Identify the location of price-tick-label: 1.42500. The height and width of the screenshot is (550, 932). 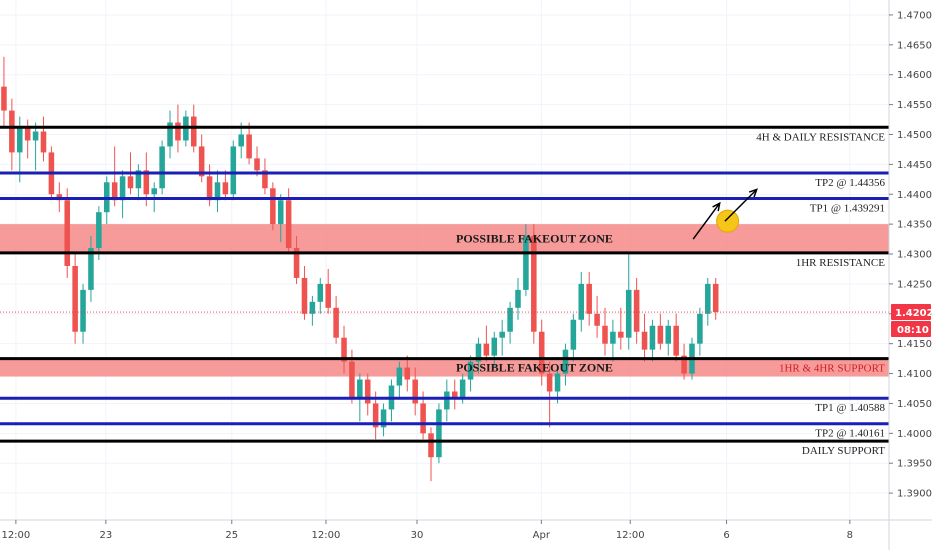
(914, 284).